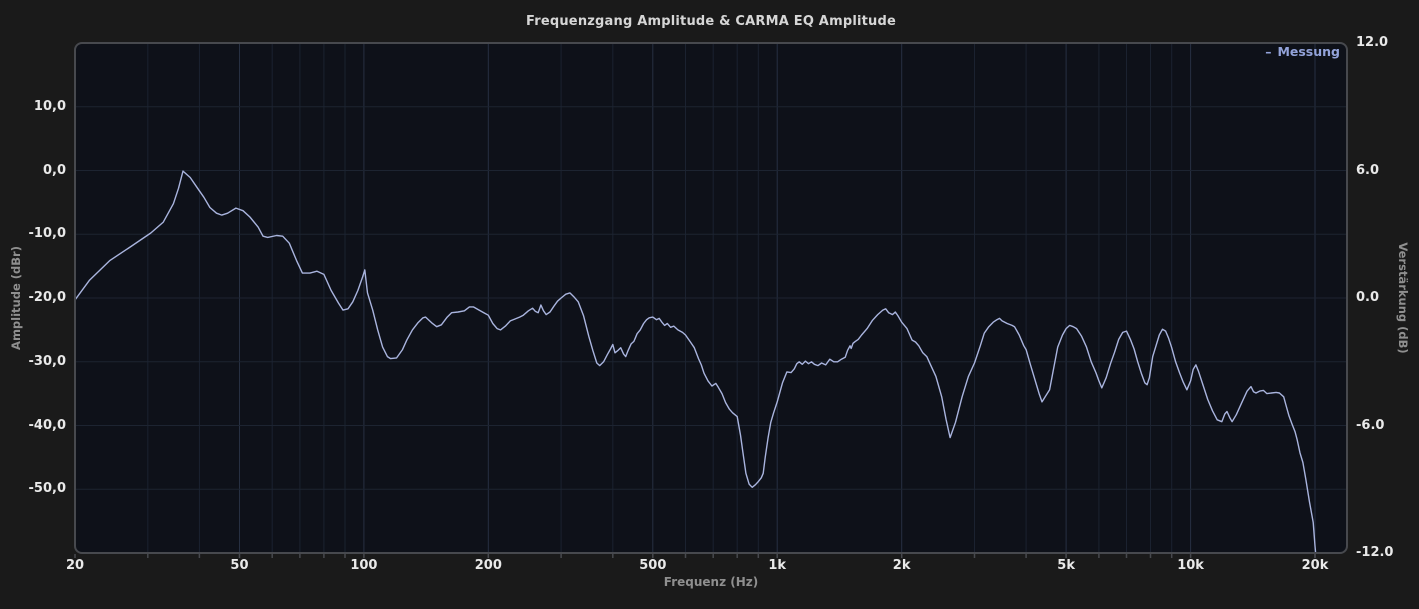  I want to click on legend-line-sample-icon: –, so click(1268, 51).